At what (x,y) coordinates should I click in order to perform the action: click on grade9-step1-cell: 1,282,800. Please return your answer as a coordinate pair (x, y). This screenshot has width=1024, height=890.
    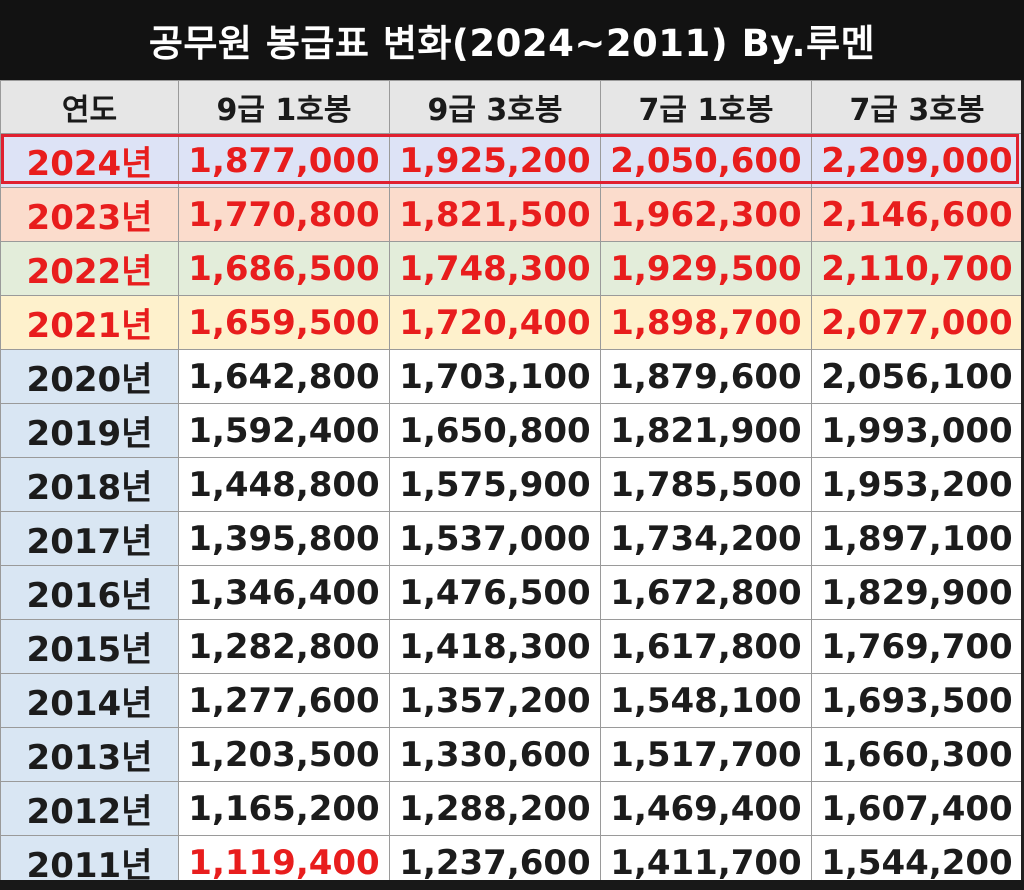
    Looking at the image, I should click on (284, 646).